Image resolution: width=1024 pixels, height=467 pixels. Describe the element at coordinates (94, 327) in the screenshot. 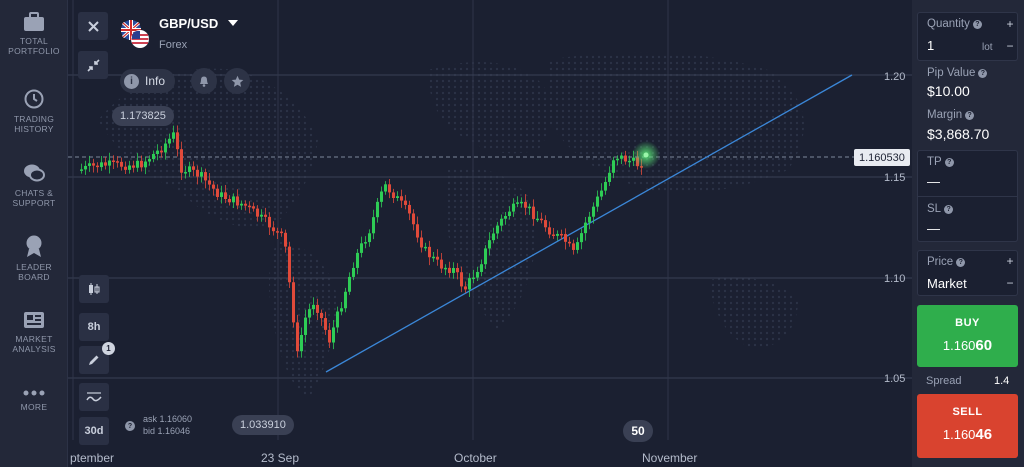

I see `timeframe-button: 8h` at that location.